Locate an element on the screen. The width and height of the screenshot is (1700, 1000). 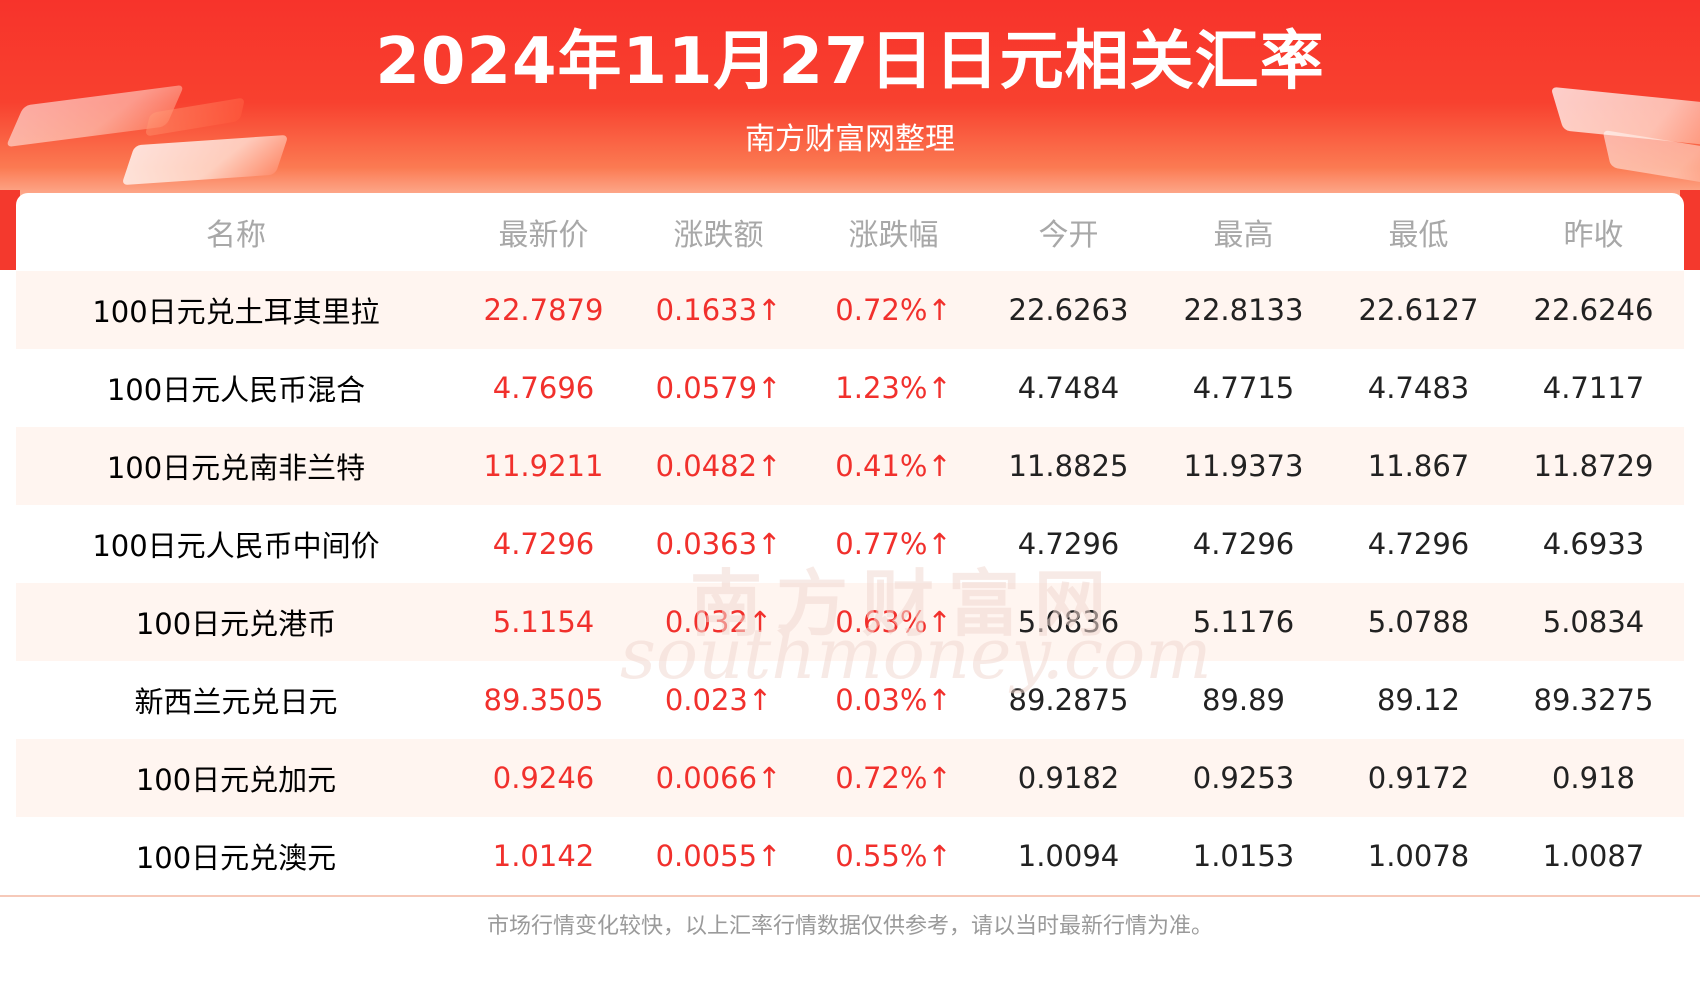
cell-name: 100日元人民币中间价 is located at coordinates (236, 546).